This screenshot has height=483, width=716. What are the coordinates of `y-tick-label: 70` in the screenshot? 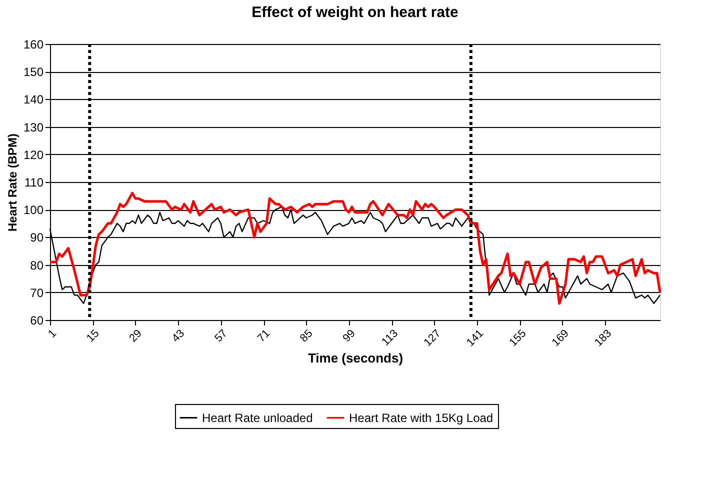 It's located at (37, 293).